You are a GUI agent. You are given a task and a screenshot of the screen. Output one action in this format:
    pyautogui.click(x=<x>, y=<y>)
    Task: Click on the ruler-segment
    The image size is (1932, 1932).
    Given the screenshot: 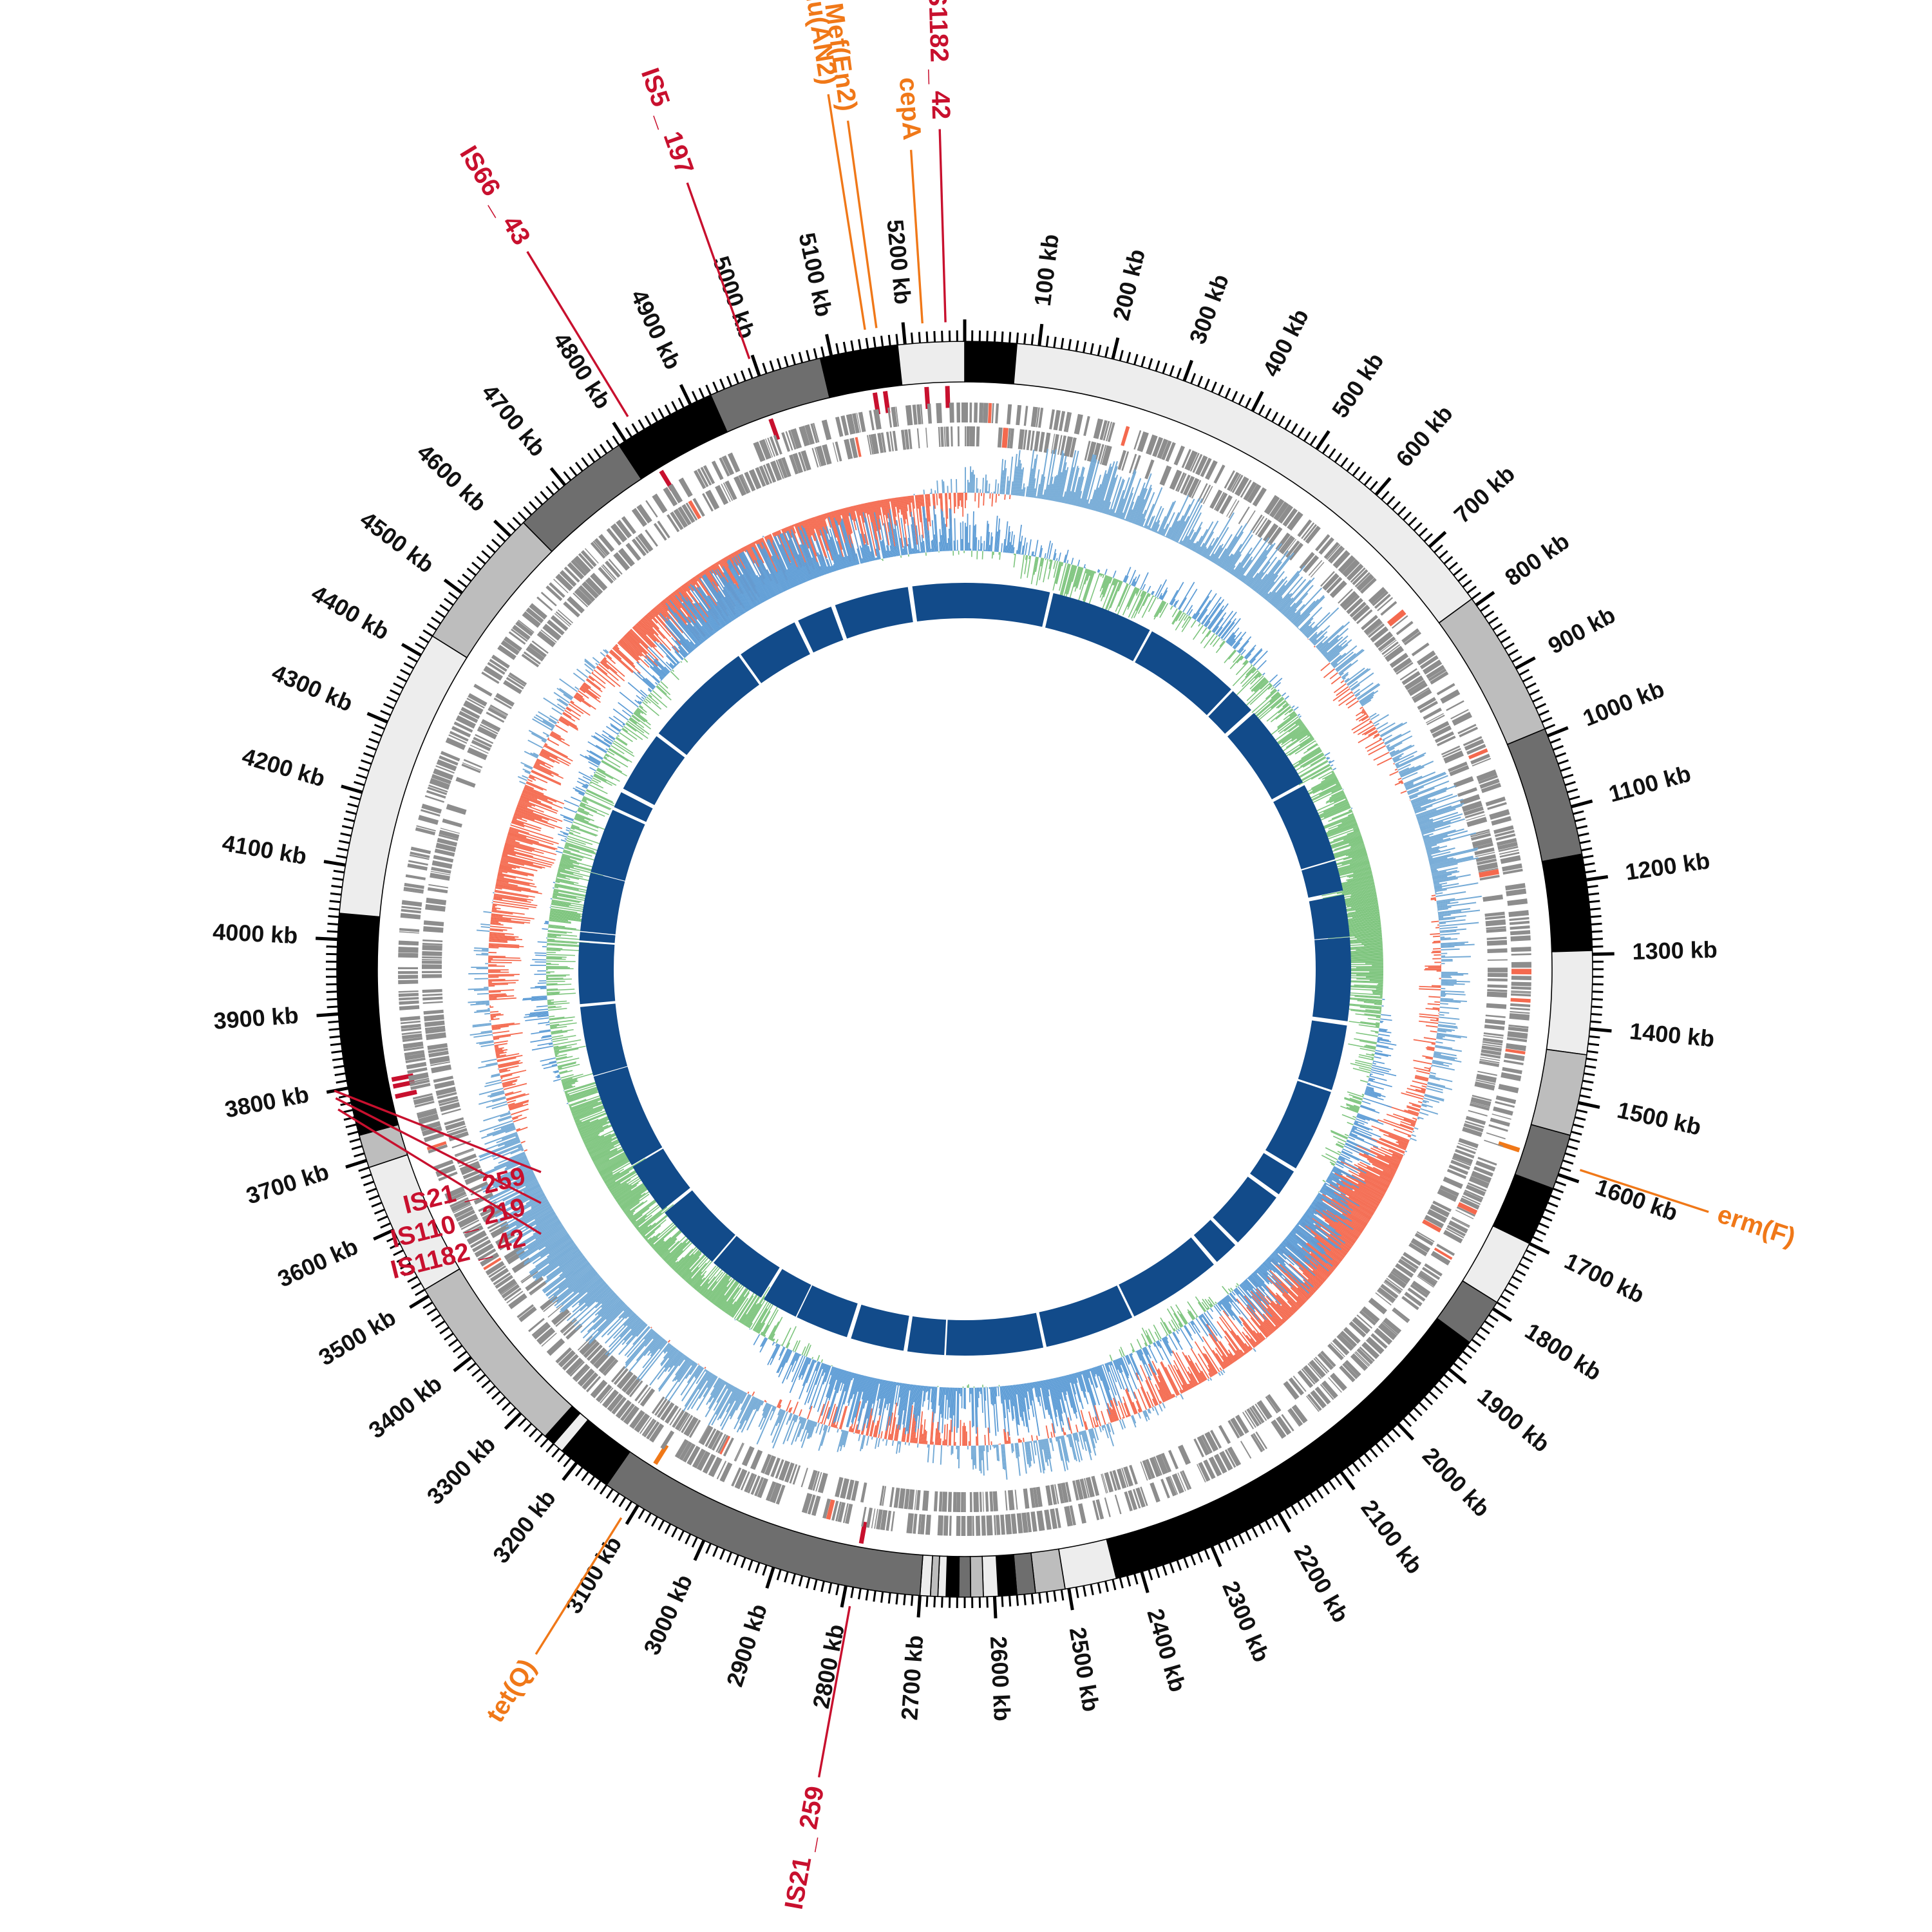 What is the action you would take?
    pyautogui.click(x=976, y=1576)
    